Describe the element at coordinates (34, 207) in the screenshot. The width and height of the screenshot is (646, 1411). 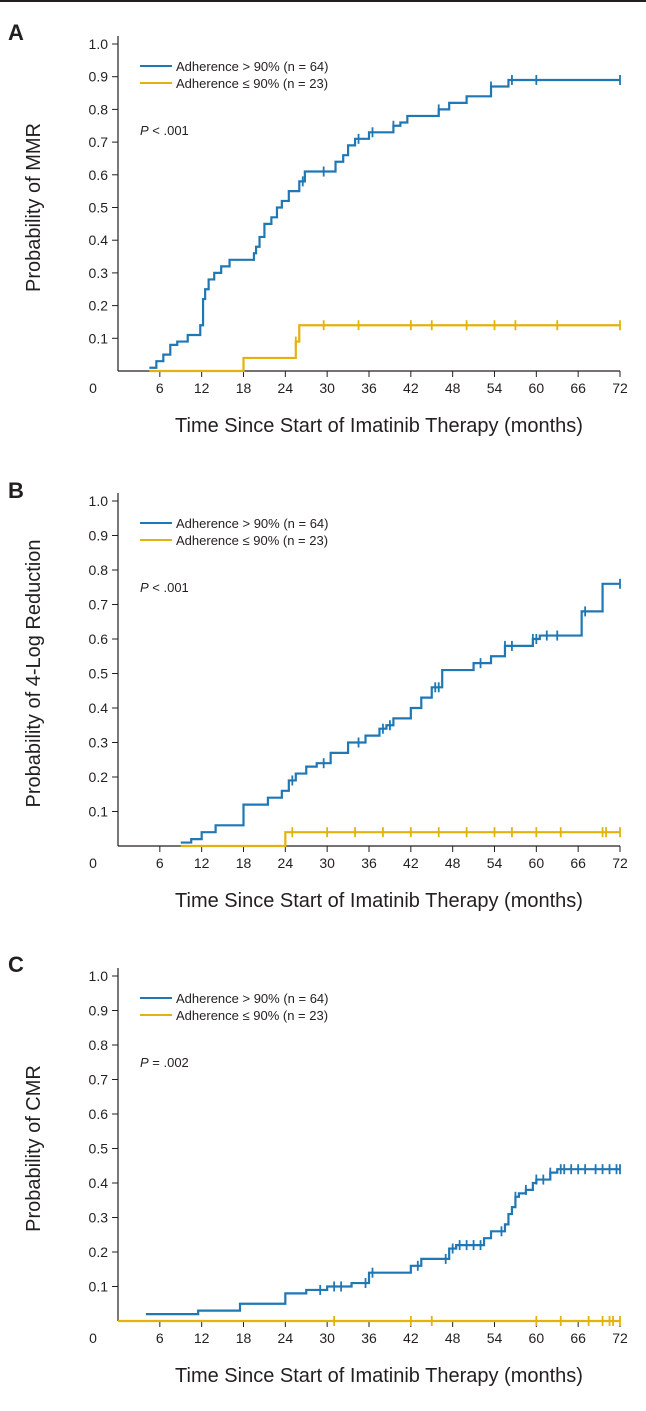
I see `y-axis-title: Probability of MMR` at that location.